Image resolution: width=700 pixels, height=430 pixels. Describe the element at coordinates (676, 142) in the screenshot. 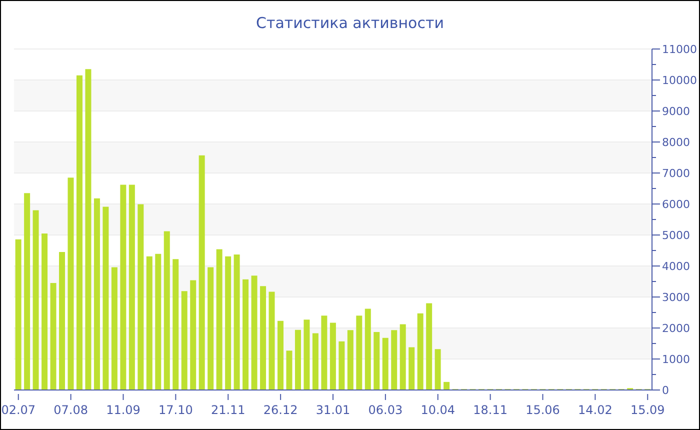

I see `y-tick-label: 8000` at that location.